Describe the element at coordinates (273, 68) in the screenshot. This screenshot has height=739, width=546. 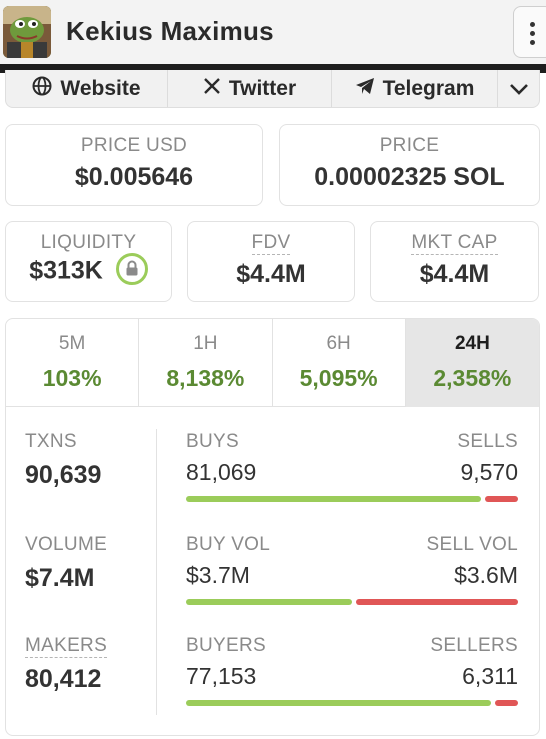
I see `header-divider` at that location.